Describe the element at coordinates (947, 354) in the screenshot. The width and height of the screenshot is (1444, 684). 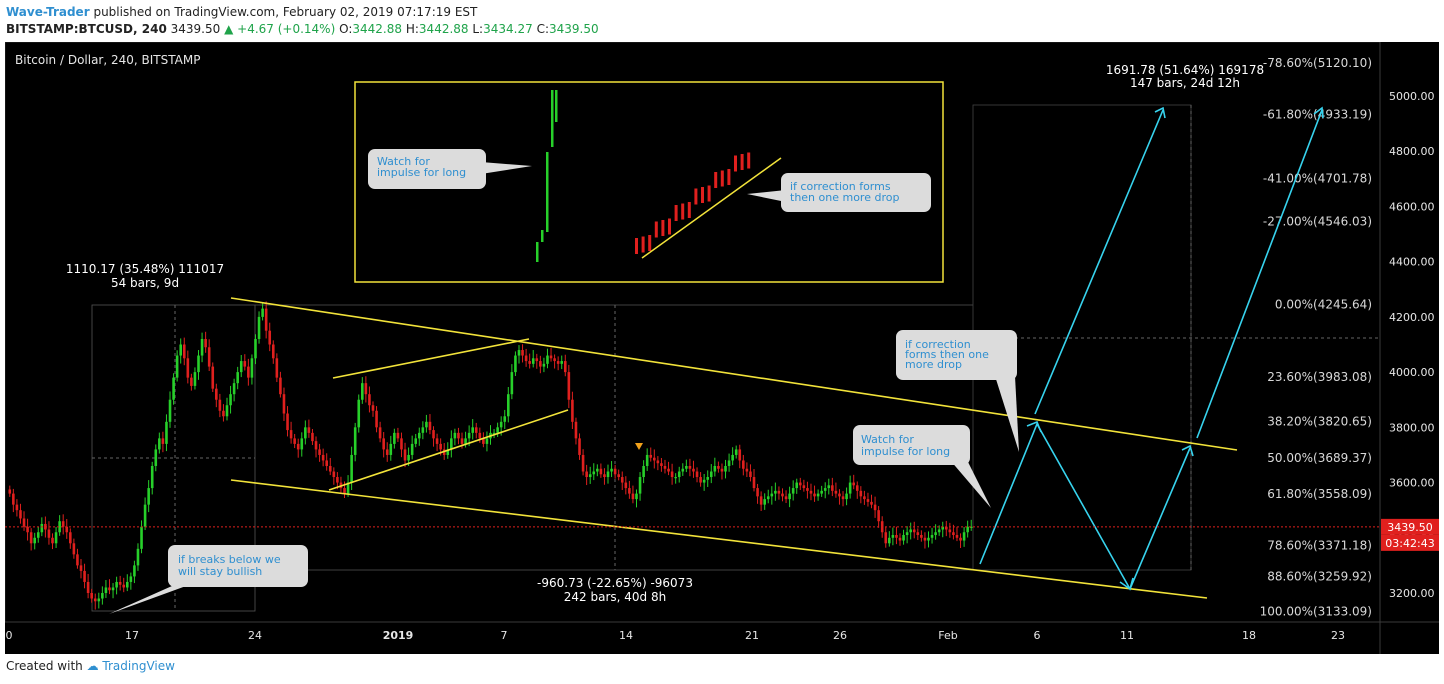
I see `svg-text: forms then one` at that location.